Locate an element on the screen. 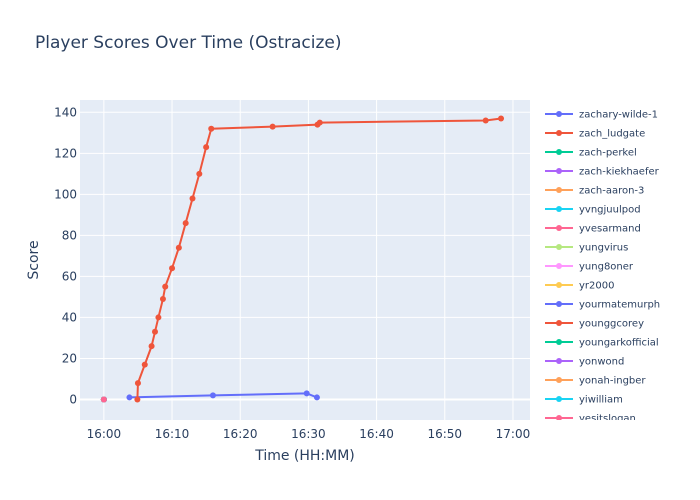  legend-item: zachary-wilde-1 is located at coordinates (601, 115).